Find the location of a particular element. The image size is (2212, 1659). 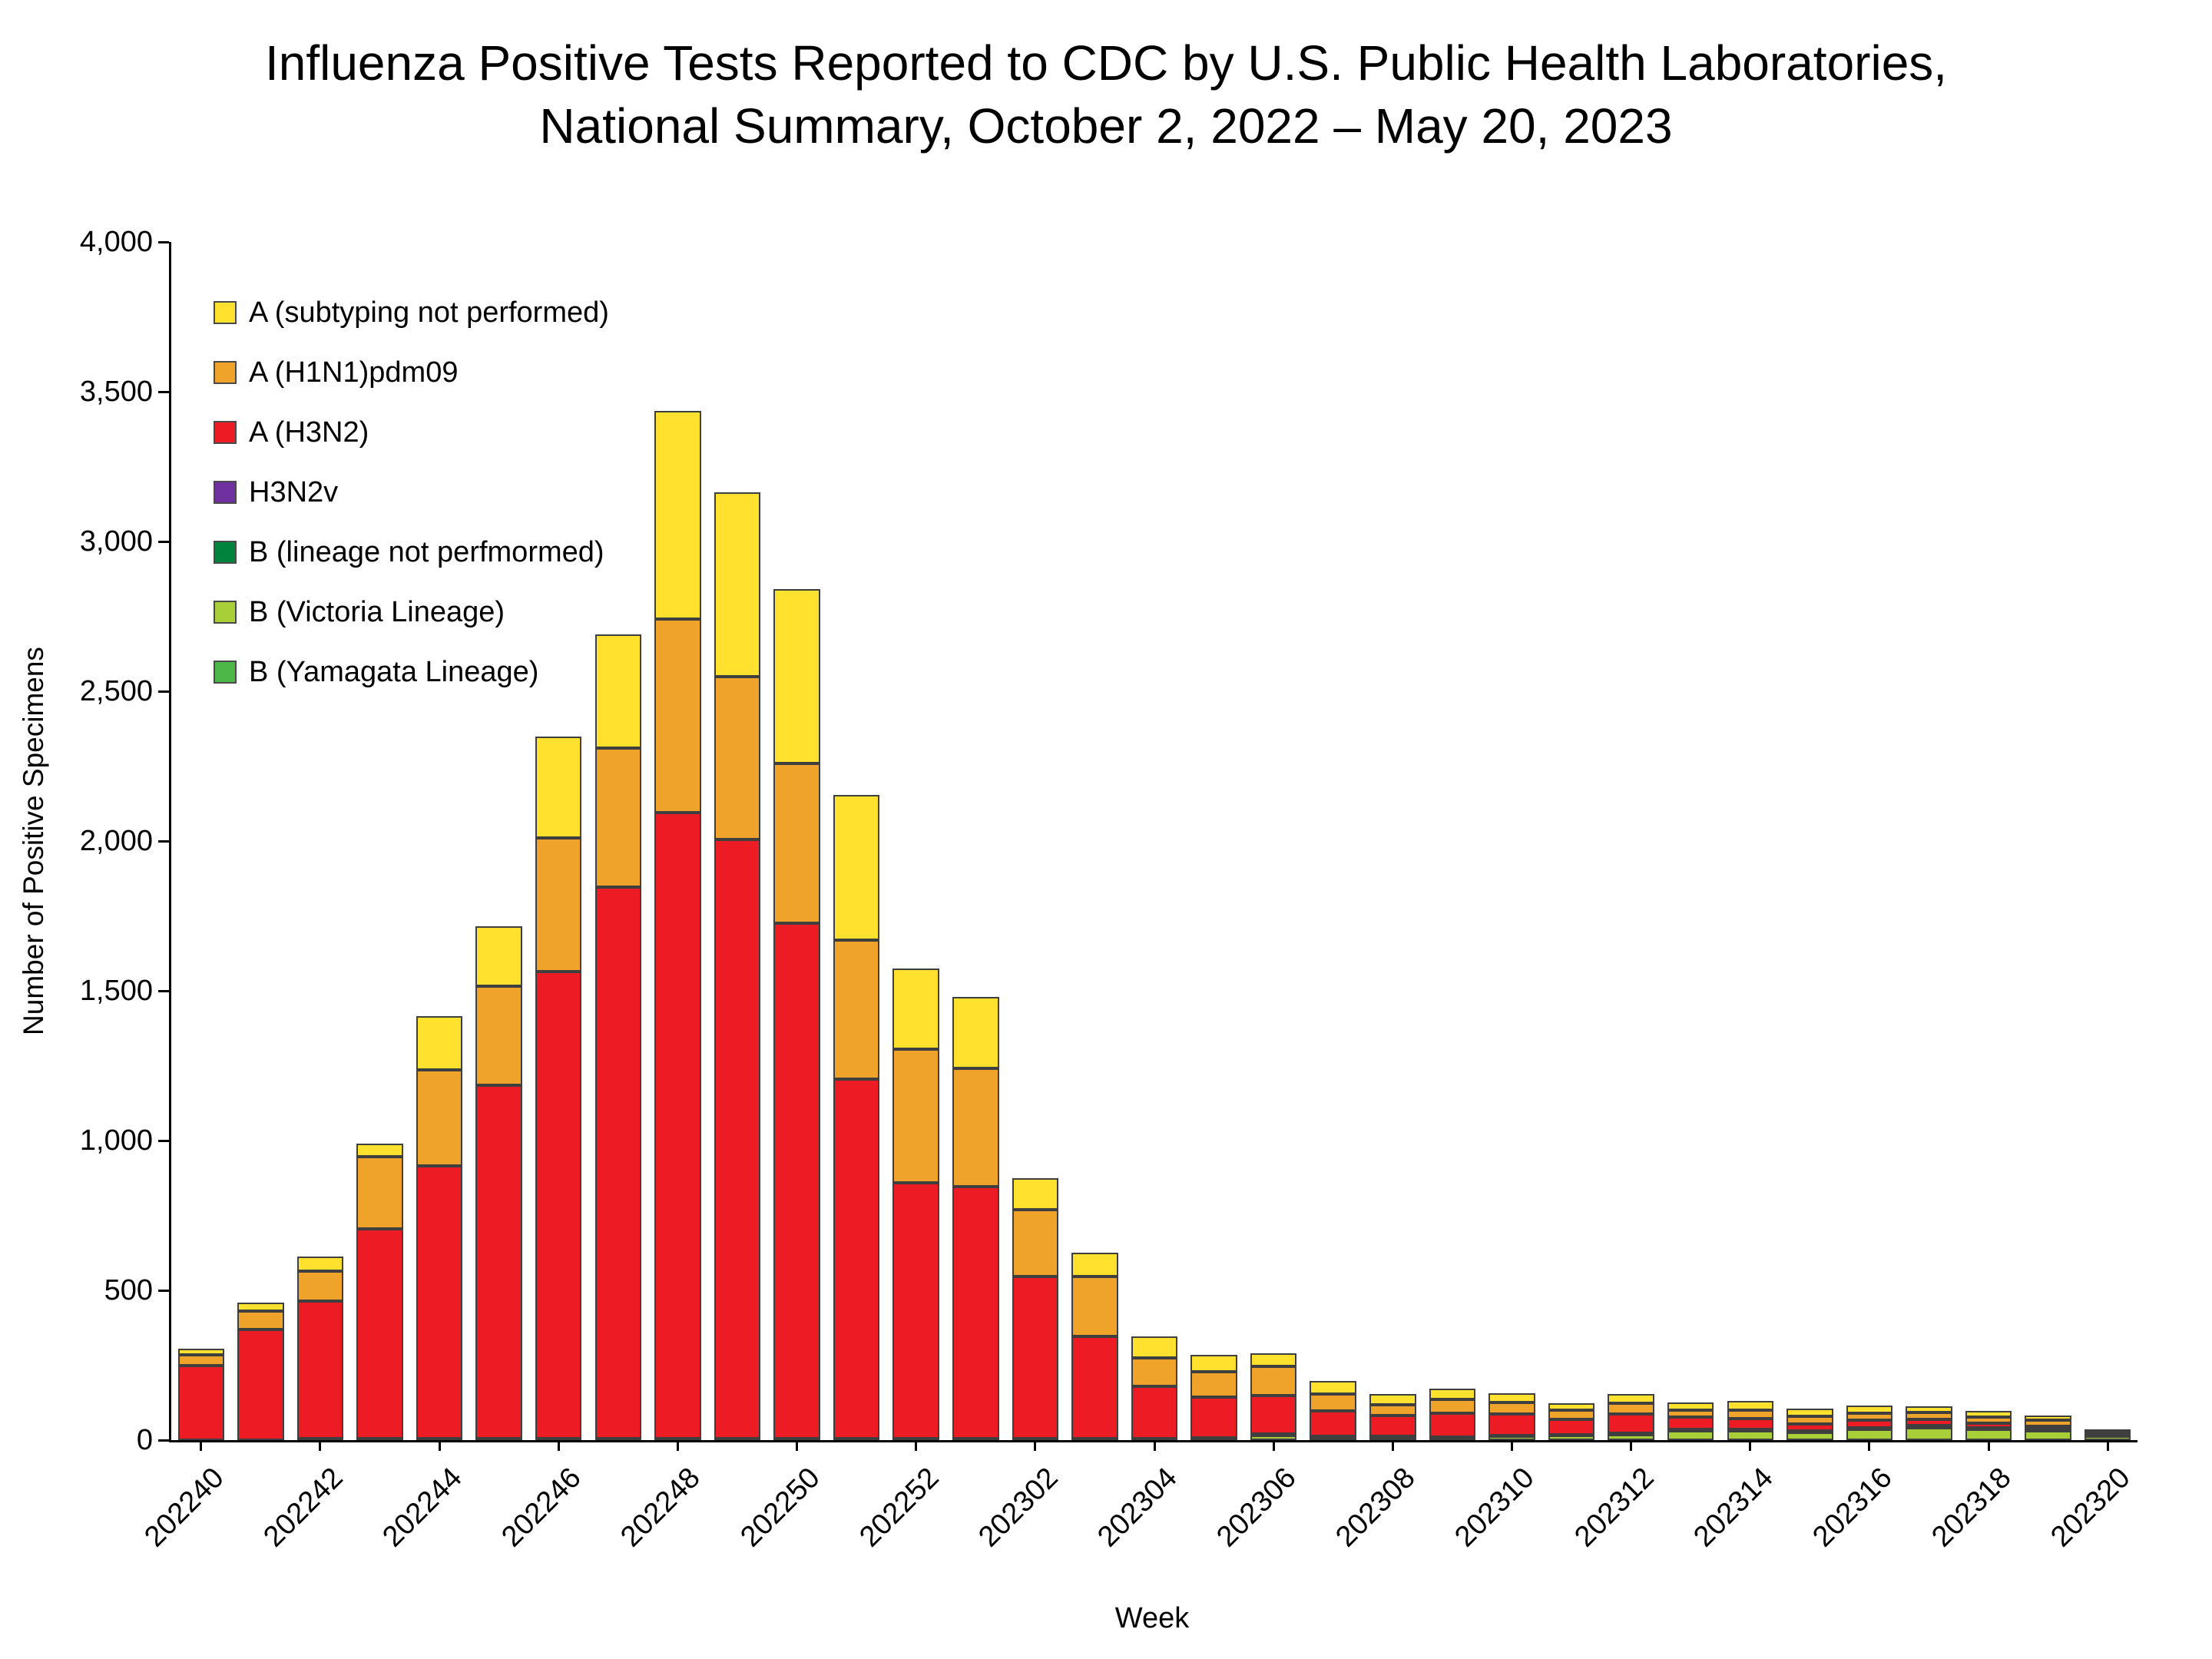

legend-label: A (H1N1)pdm09 is located at coordinates (354, 373).